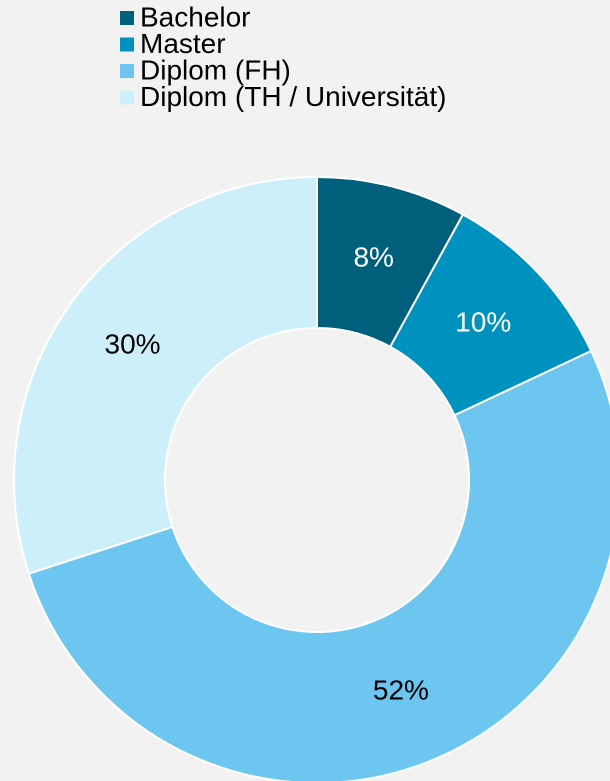 The width and height of the screenshot is (610, 781). Describe the element at coordinates (373, 257) in the screenshot. I see `data-label: 8%` at that location.